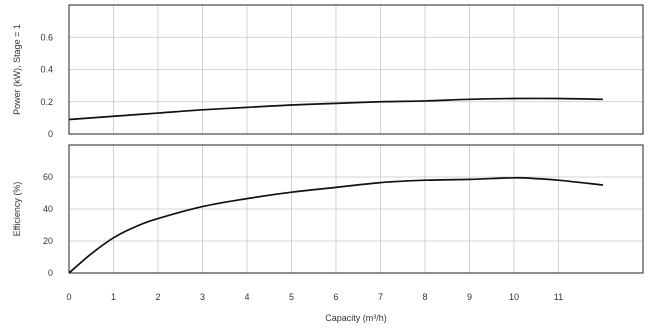 The image size is (659, 329). I want to click on capacity-x-tick-label: 6, so click(335, 297).